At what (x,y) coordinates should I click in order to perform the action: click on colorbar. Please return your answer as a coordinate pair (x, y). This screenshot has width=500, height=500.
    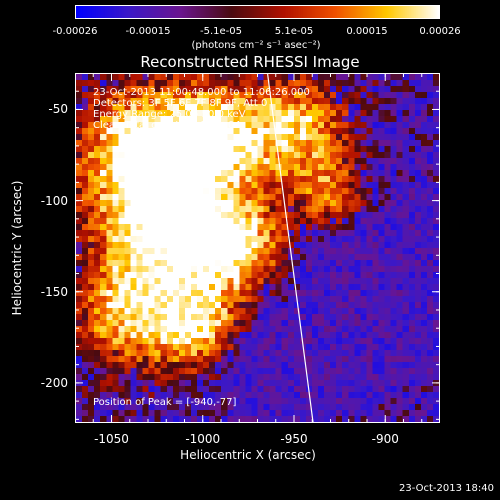
    Looking at the image, I should click on (257, 12).